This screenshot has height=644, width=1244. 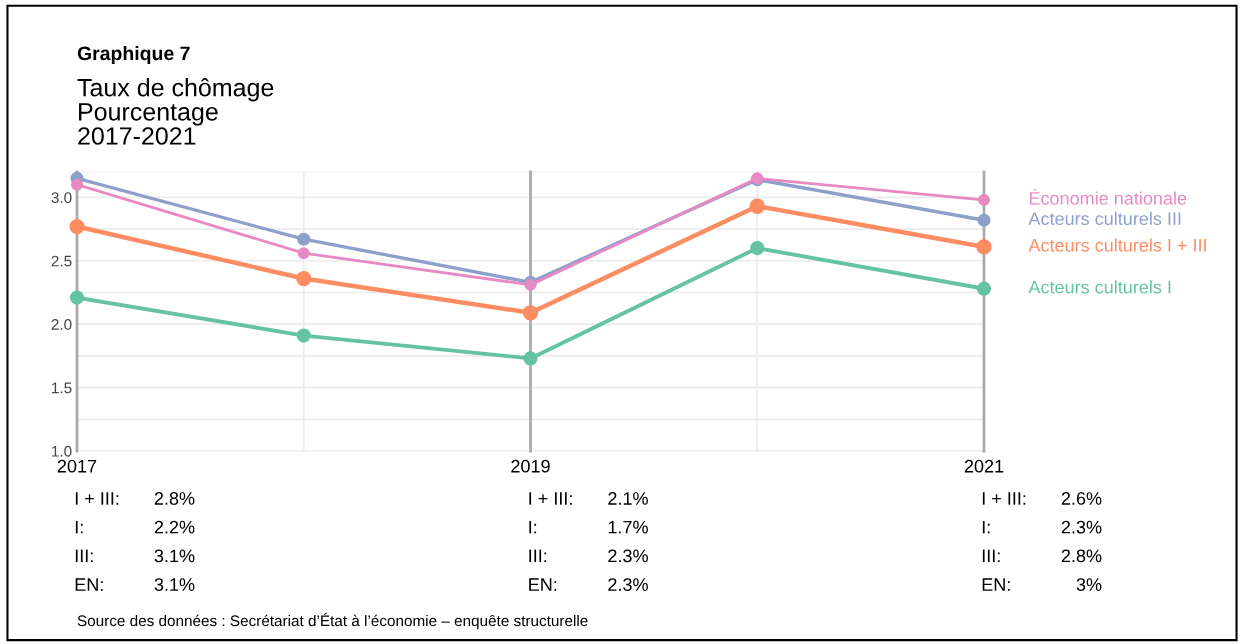 I want to click on source-note: Source des données : Secrétariat d’État à l’économie – enquête structurelle, so click(x=332, y=621).